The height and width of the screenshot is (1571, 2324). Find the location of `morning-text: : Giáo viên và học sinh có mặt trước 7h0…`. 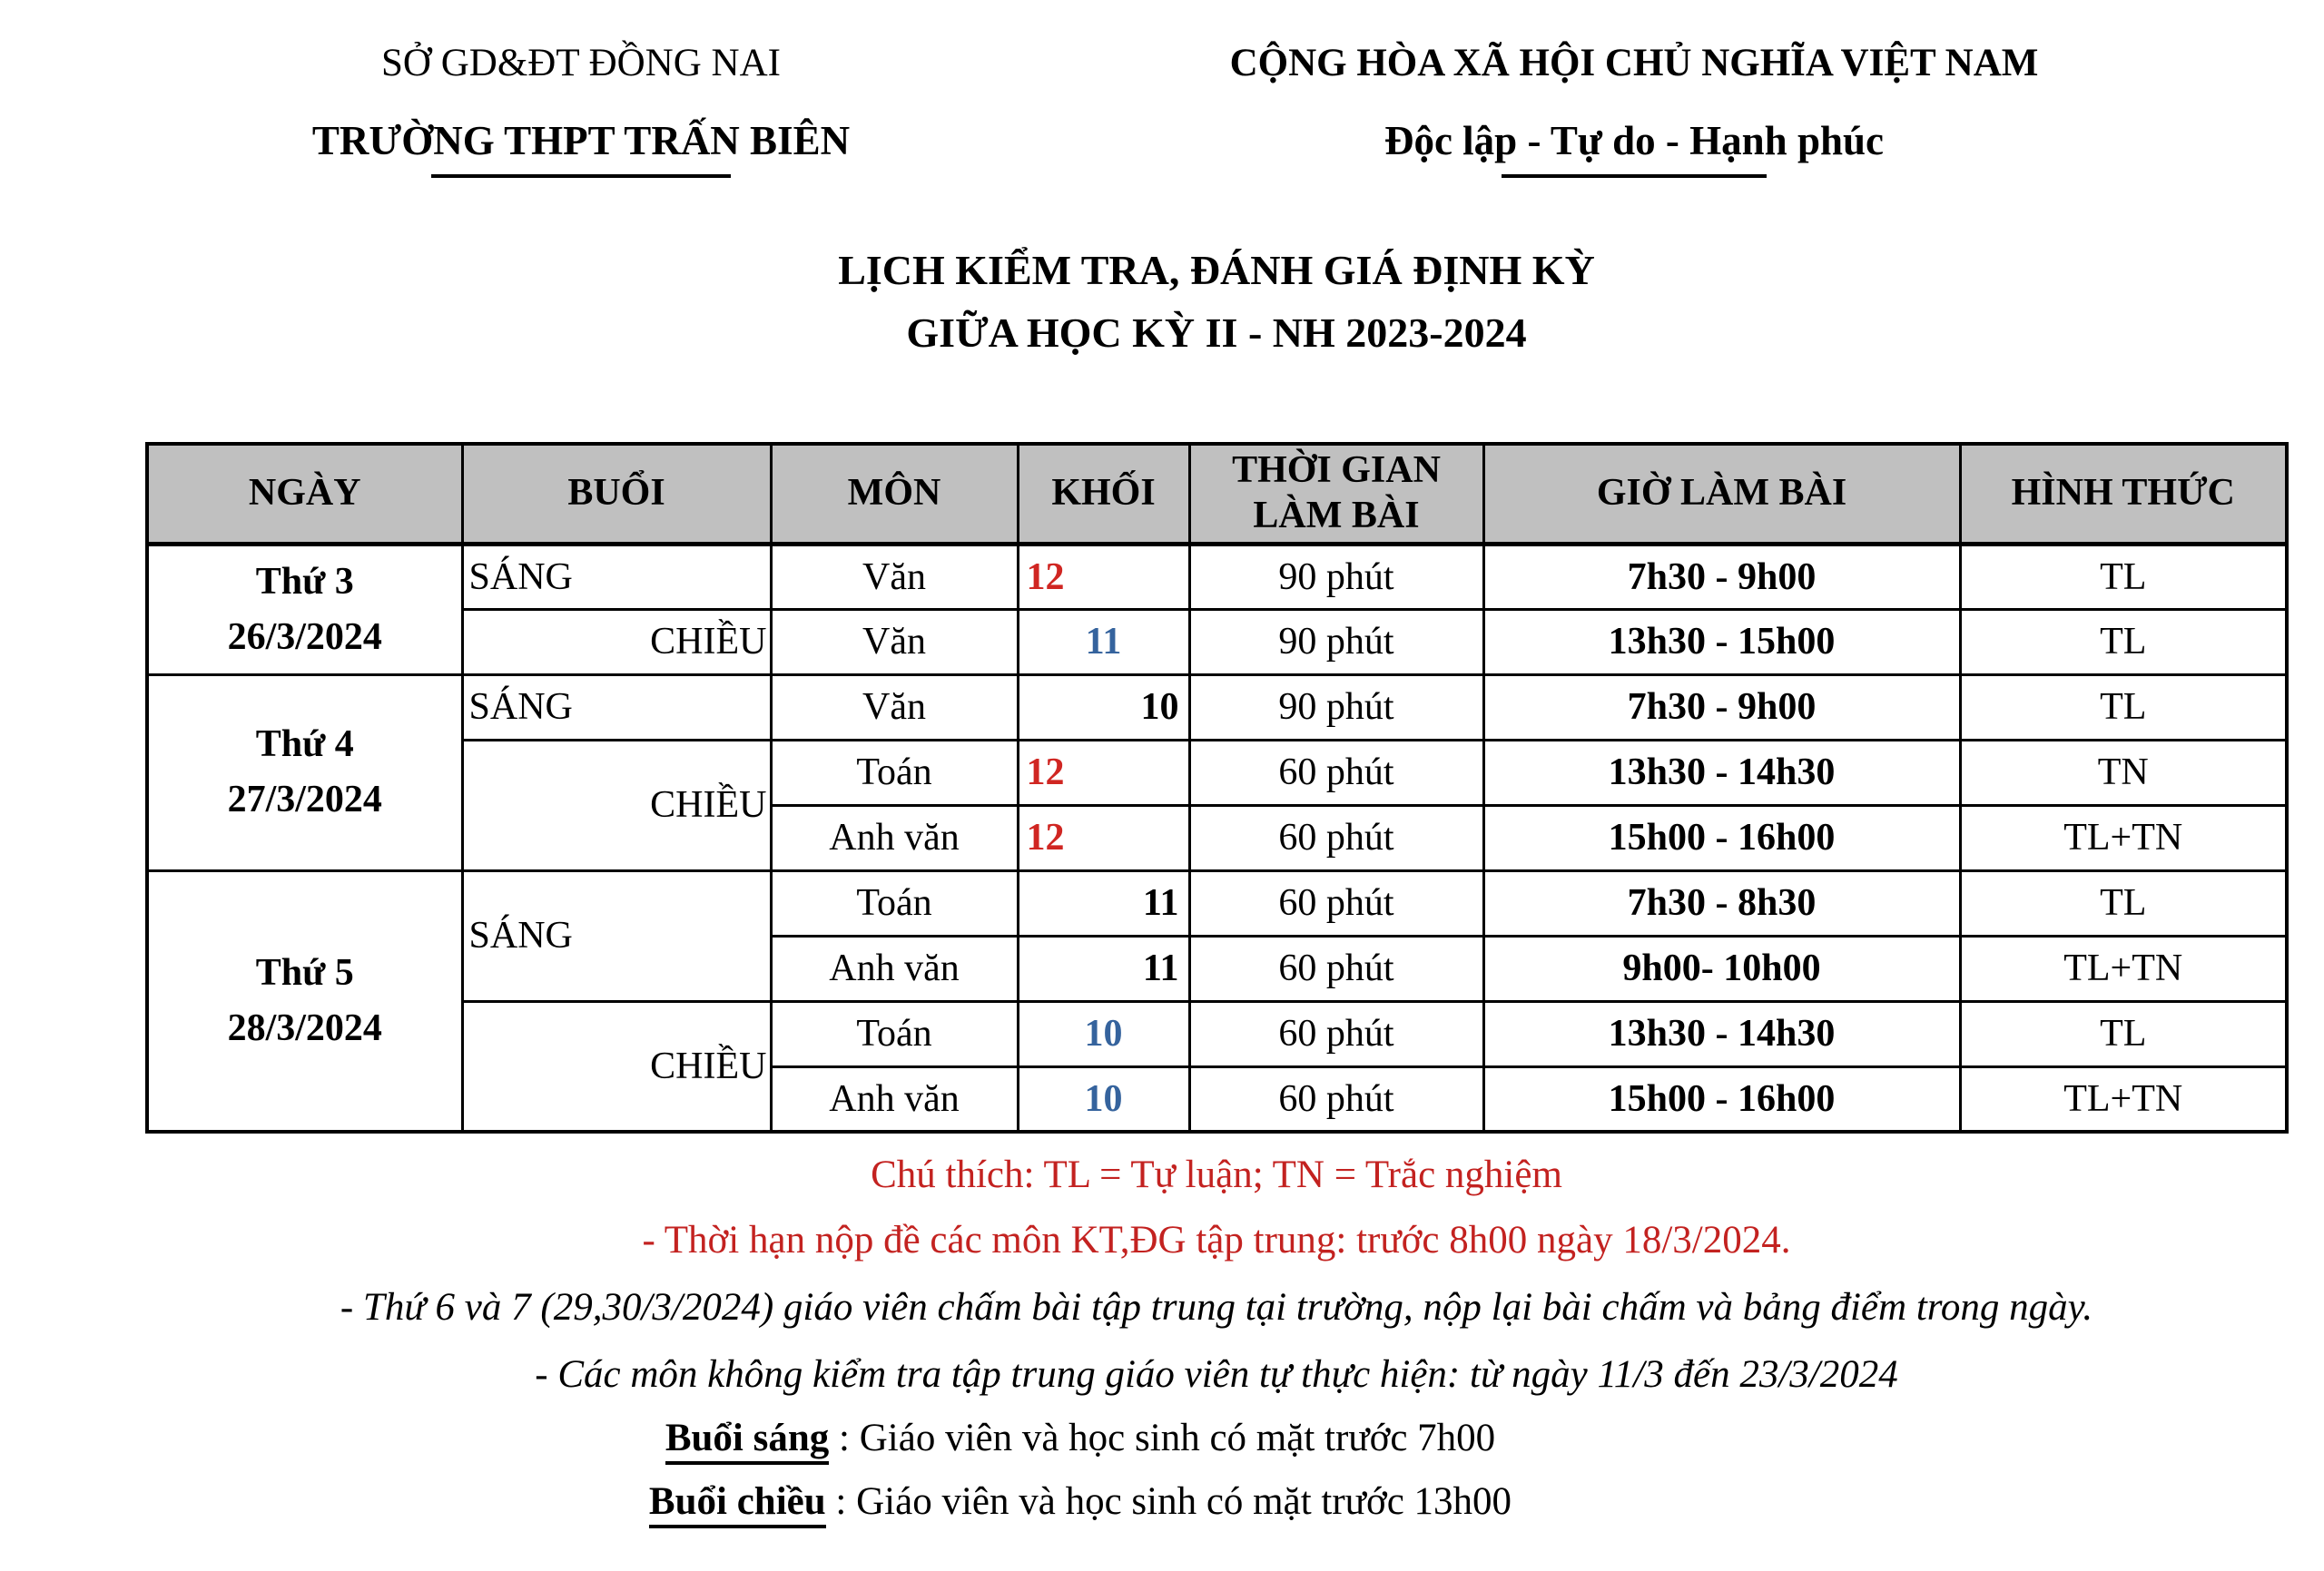

morning-text: : Giáo viên và học sinh có mặt trước 7h0… is located at coordinates (1162, 1438).